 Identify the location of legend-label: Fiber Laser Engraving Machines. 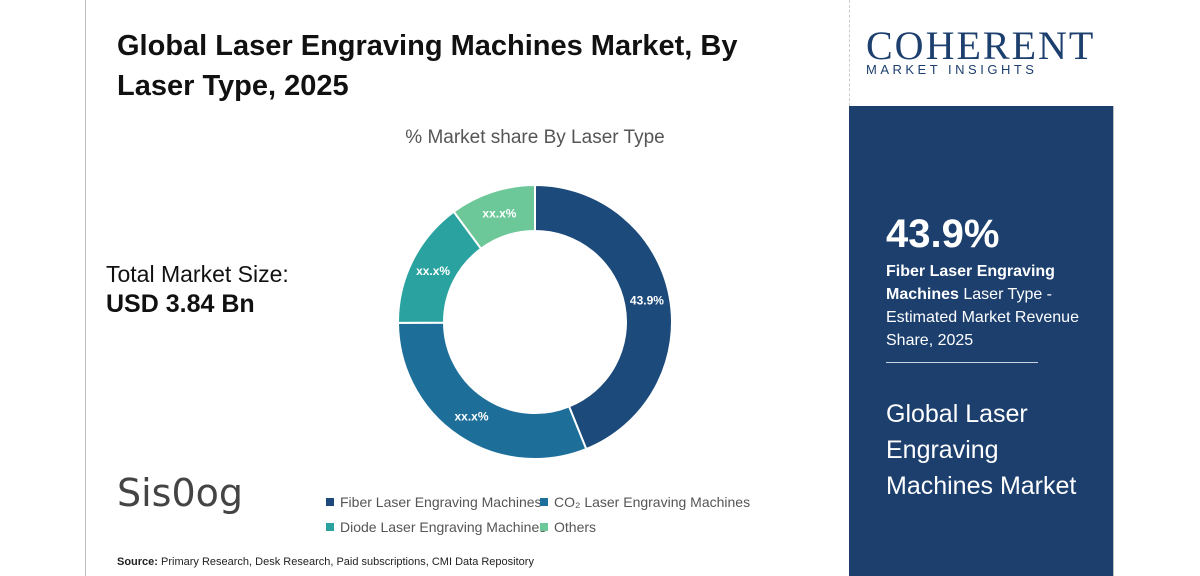
(441, 502).